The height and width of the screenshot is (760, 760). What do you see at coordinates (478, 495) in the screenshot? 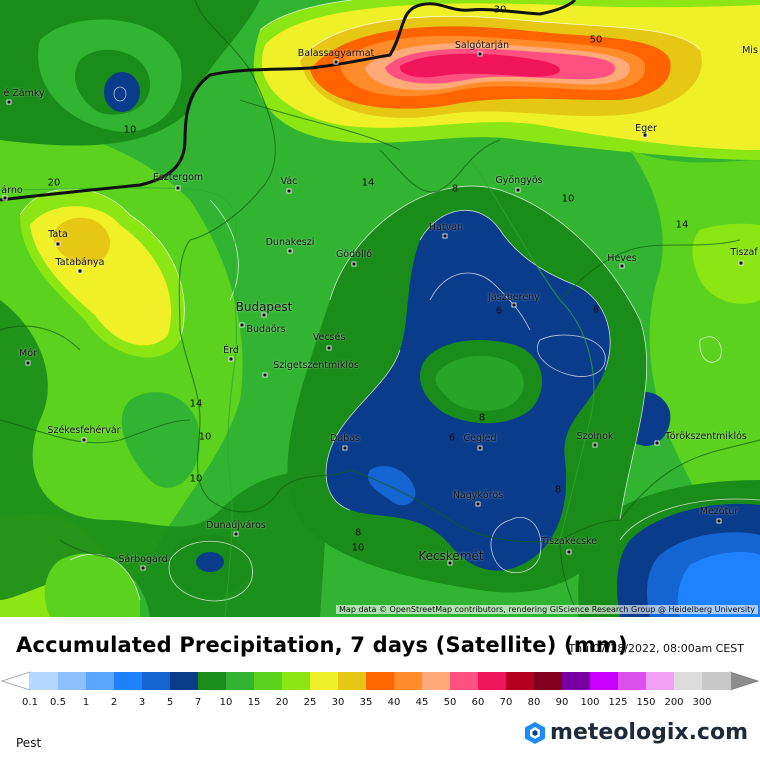
I see `city-label: Nagykőrös` at bounding box center [478, 495].